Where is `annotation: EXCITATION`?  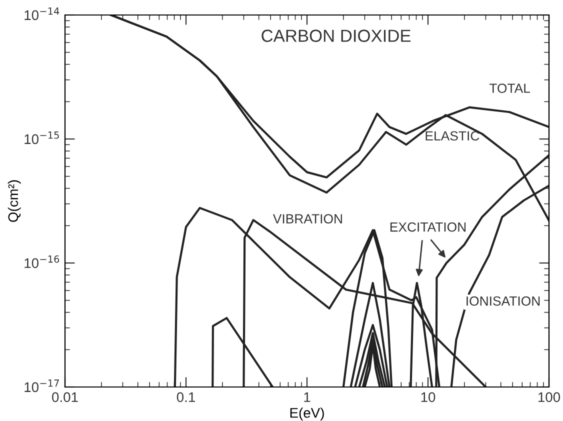
annotation: EXCITATION is located at coordinates (428, 227).